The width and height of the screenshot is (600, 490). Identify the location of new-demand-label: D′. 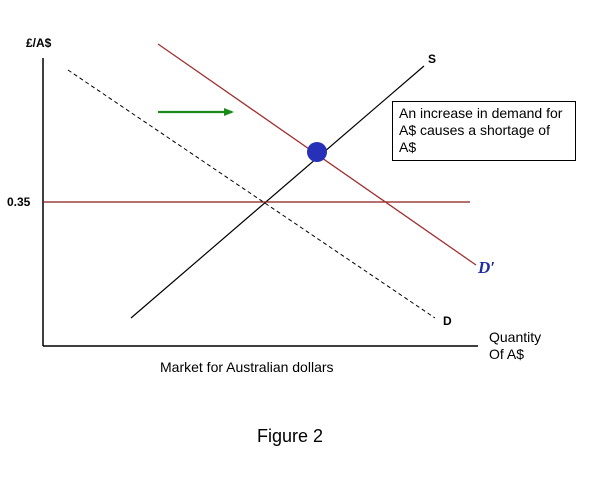
(487, 267).